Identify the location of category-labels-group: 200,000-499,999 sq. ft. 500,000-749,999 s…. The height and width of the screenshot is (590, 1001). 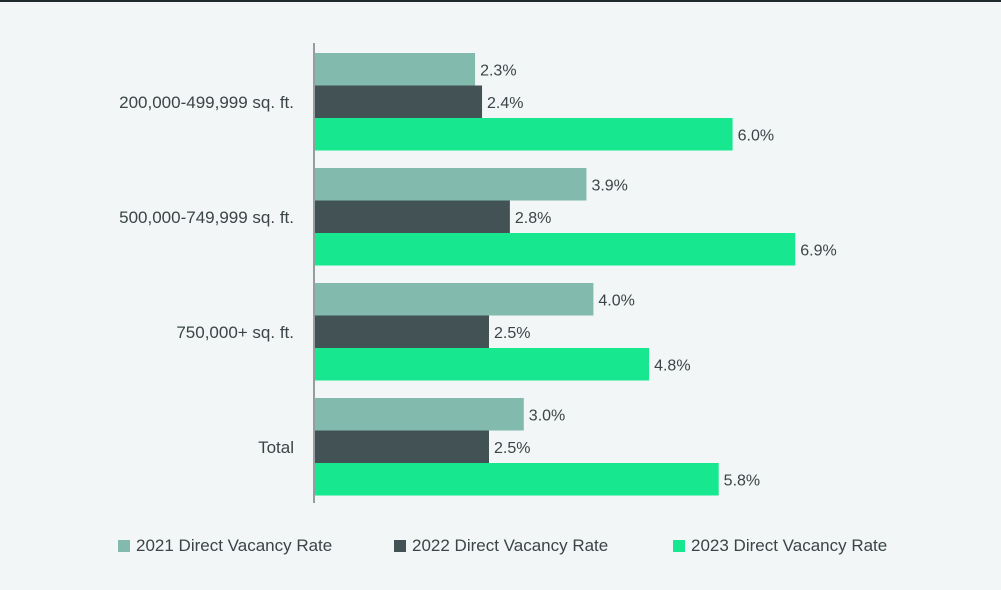
(206, 275).